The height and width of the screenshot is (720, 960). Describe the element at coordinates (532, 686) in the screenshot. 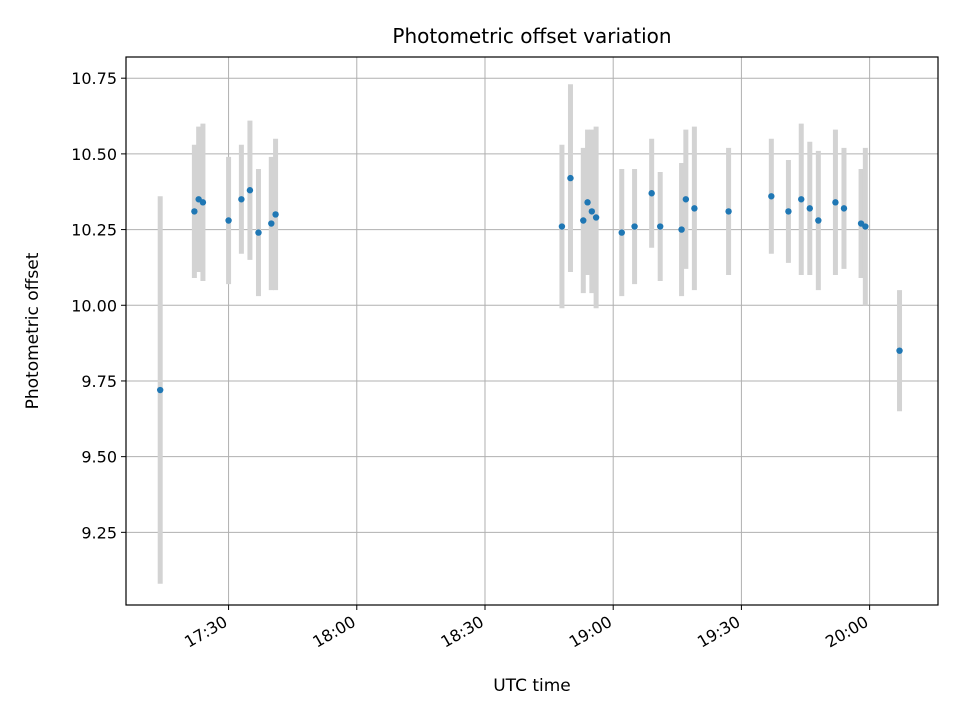

I see `x-axis-label: UTC time` at that location.